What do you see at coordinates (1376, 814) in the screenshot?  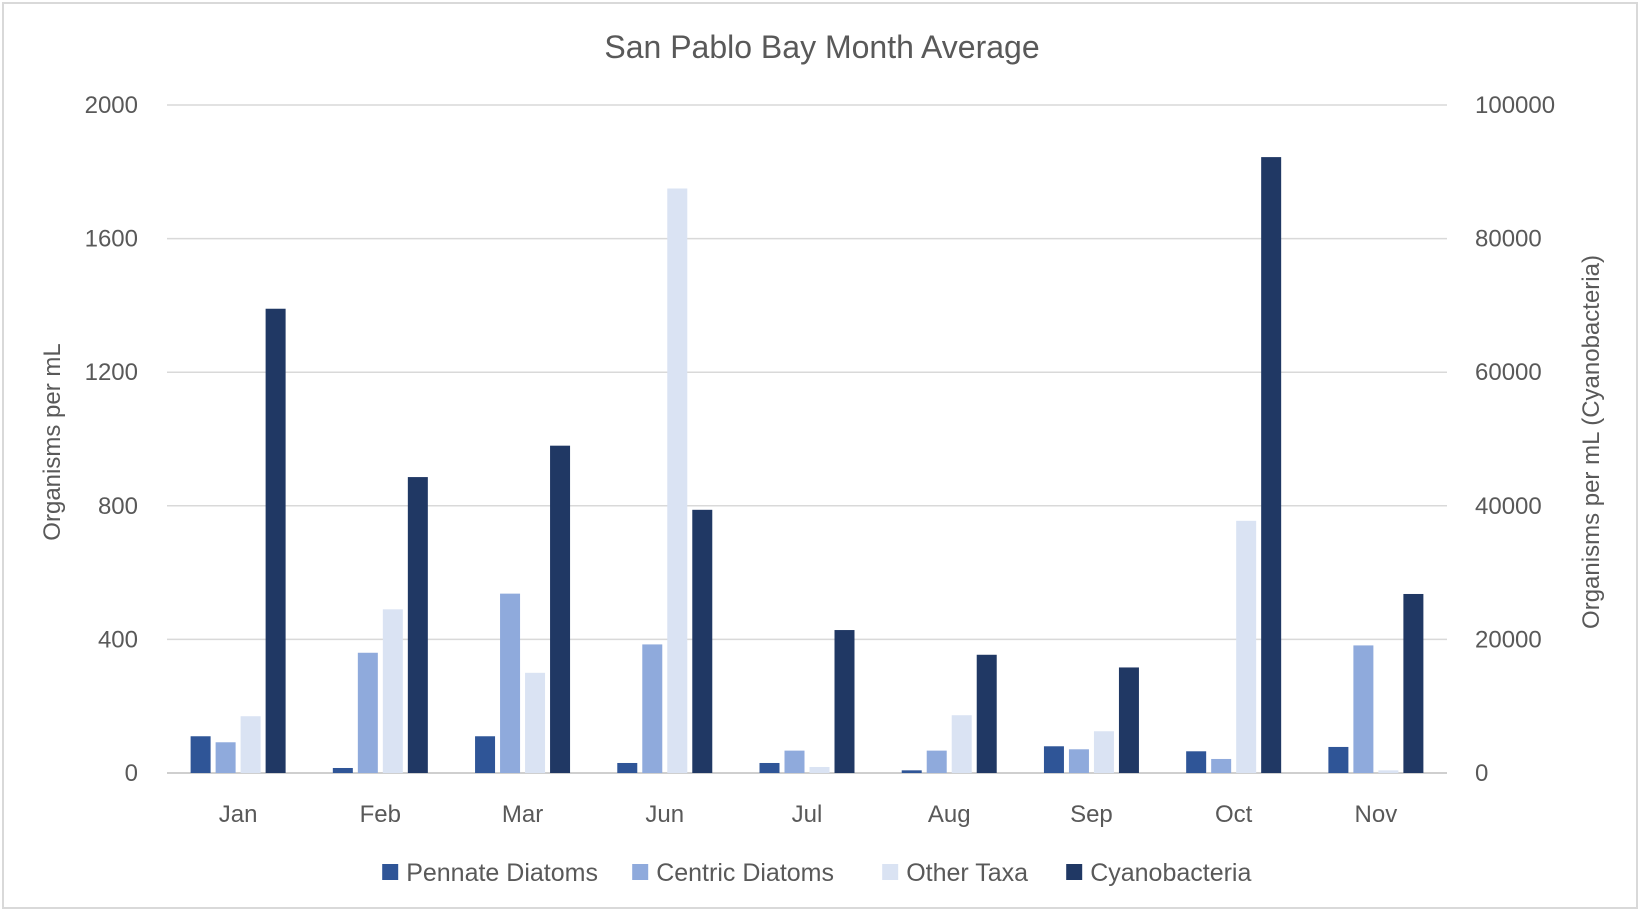 I see `x-tick-label: Nov` at bounding box center [1376, 814].